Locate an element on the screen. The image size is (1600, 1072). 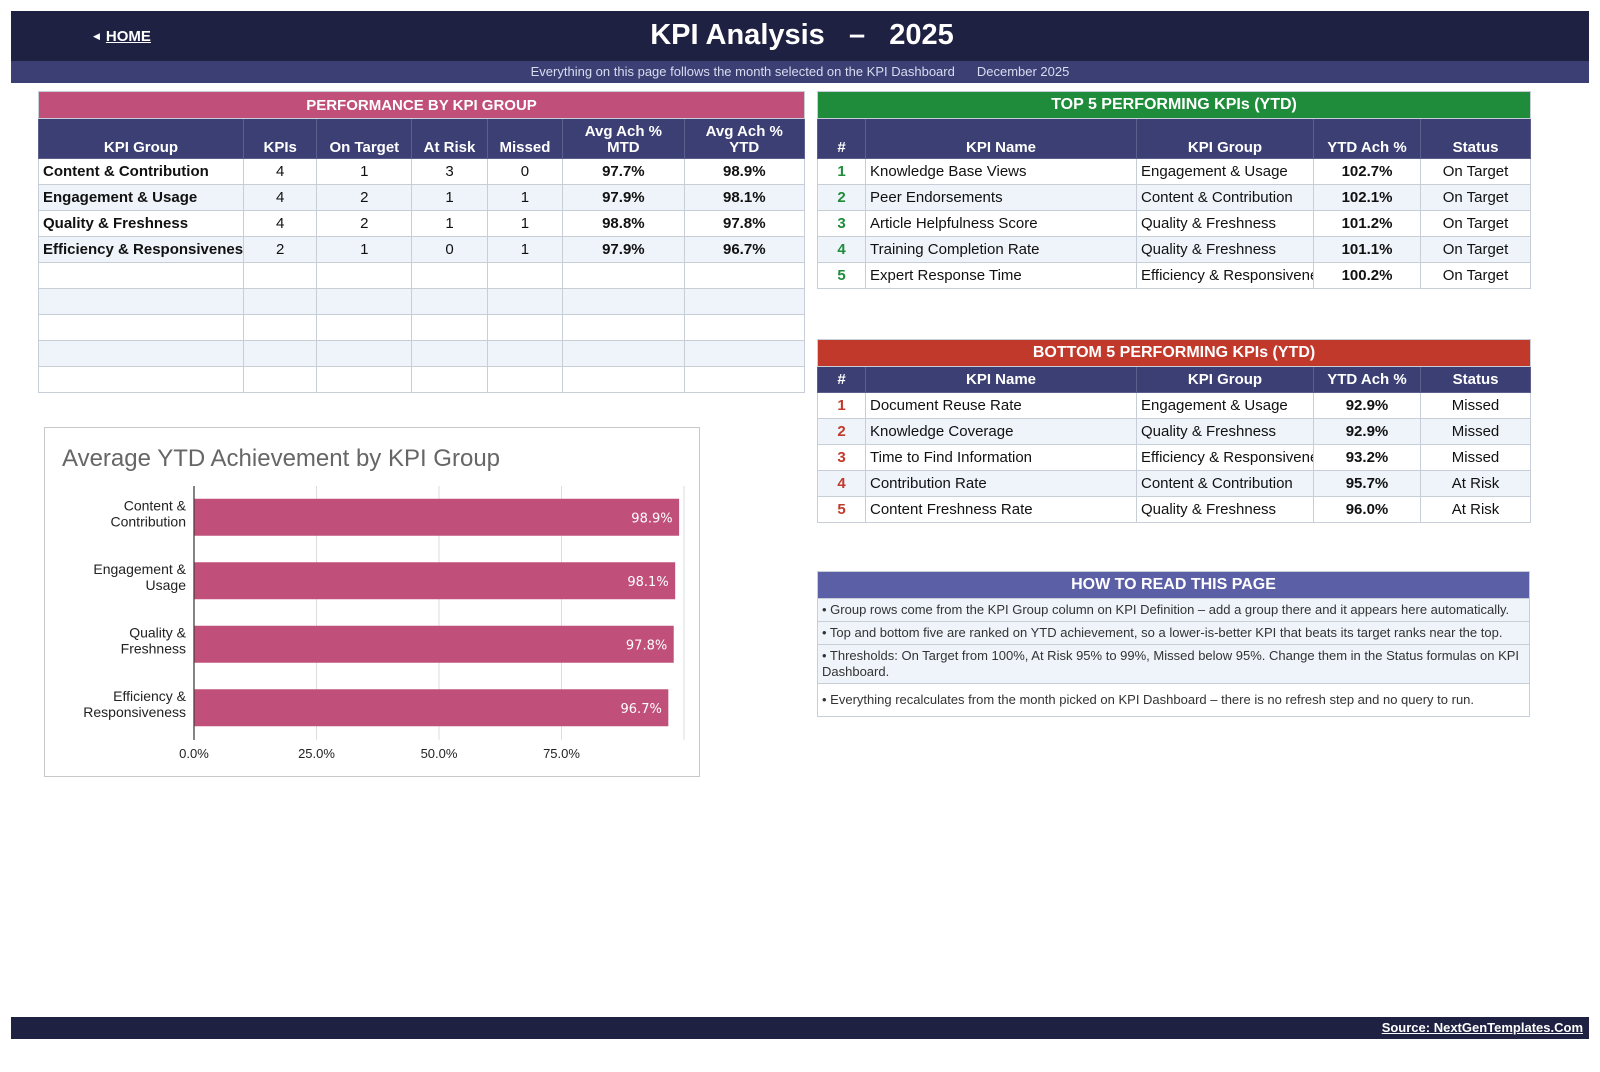
ytd-ach-cell: 102.7% is located at coordinates (1367, 171).